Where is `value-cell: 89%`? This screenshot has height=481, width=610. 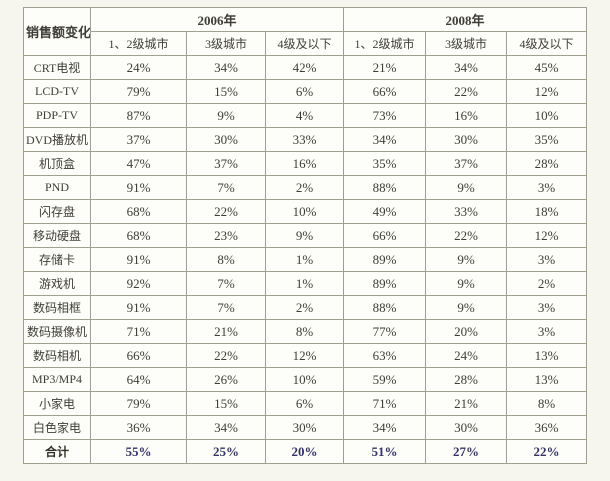
value-cell: 89% is located at coordinates (384, 259).